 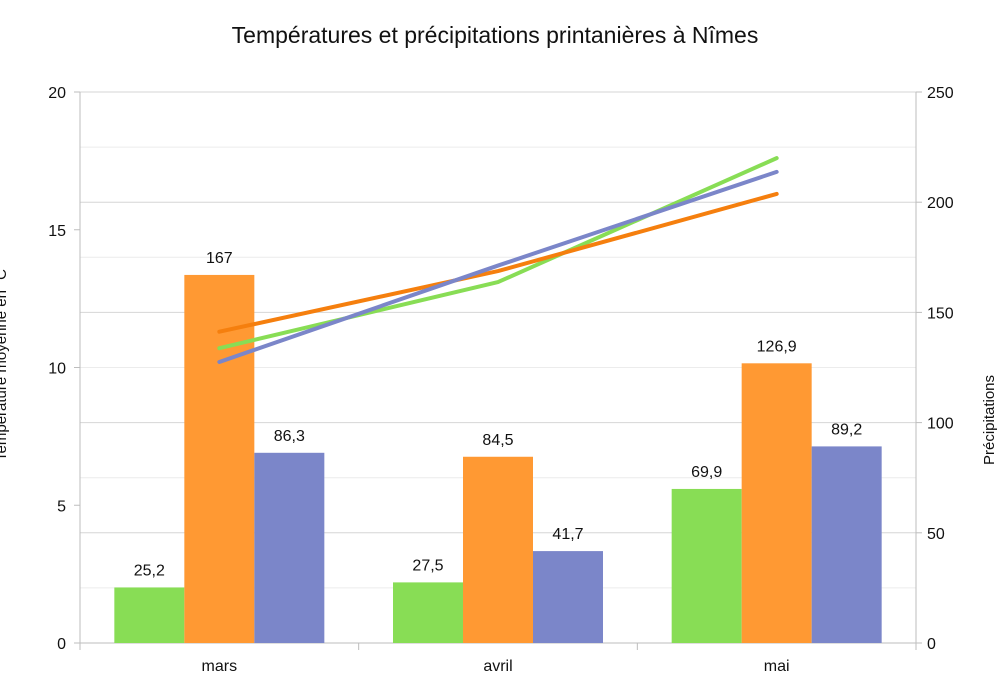 I want to click on data-label: 86,3, so click(x=289, y=436).